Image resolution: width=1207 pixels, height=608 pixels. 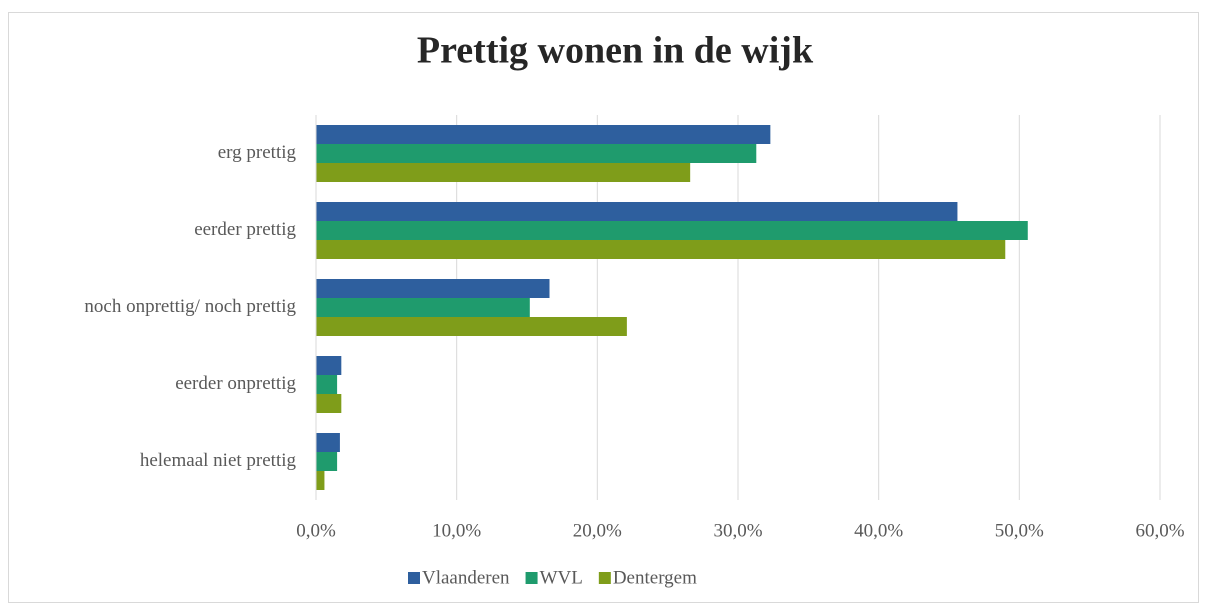 What do you see at coordinates (466, 577) in the screenshot?
I see `legend-label: Vlaanderen` at bounding box center [466, 577].